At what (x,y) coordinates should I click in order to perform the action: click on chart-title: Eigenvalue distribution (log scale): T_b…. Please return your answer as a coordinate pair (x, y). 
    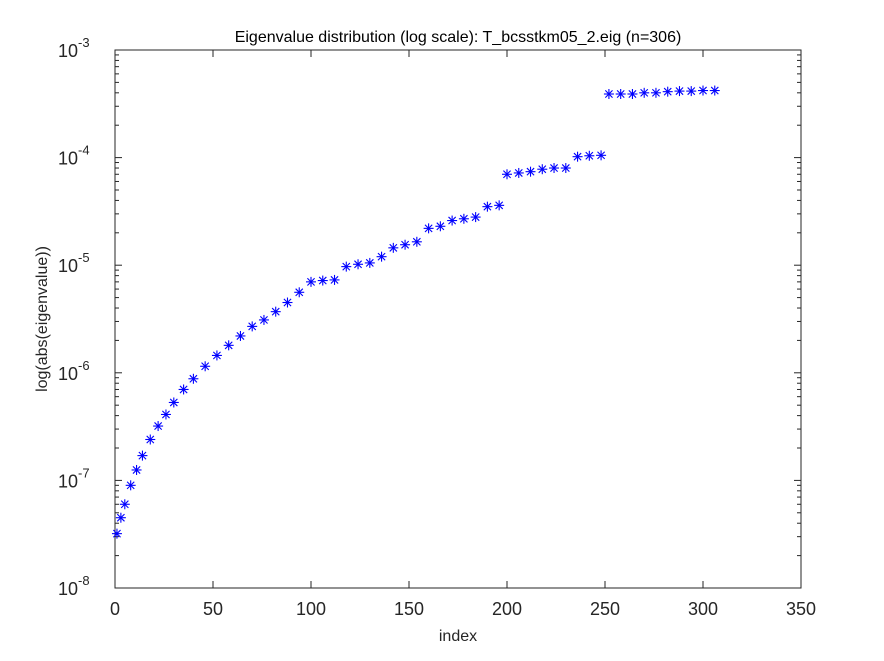
    Looking at the image, I should click on (458, 37).